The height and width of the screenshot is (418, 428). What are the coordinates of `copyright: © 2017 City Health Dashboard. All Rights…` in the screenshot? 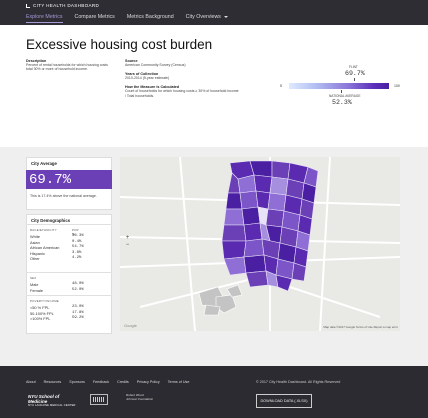 It's located at (298, 382).